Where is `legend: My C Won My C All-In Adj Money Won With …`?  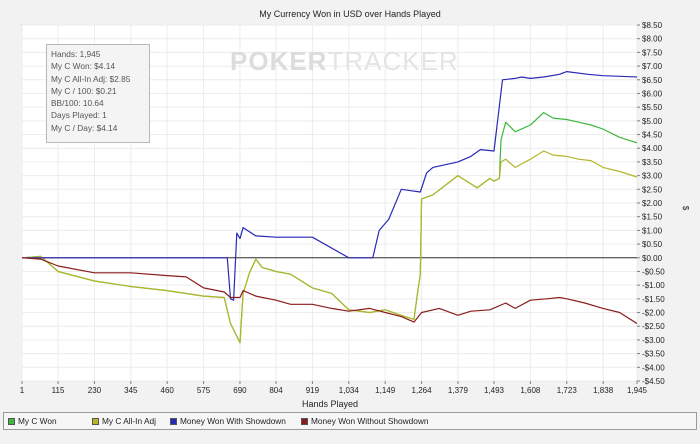
legend: My C Won My C All-In Adj Money Won With … is located at coordinates (350, 421).